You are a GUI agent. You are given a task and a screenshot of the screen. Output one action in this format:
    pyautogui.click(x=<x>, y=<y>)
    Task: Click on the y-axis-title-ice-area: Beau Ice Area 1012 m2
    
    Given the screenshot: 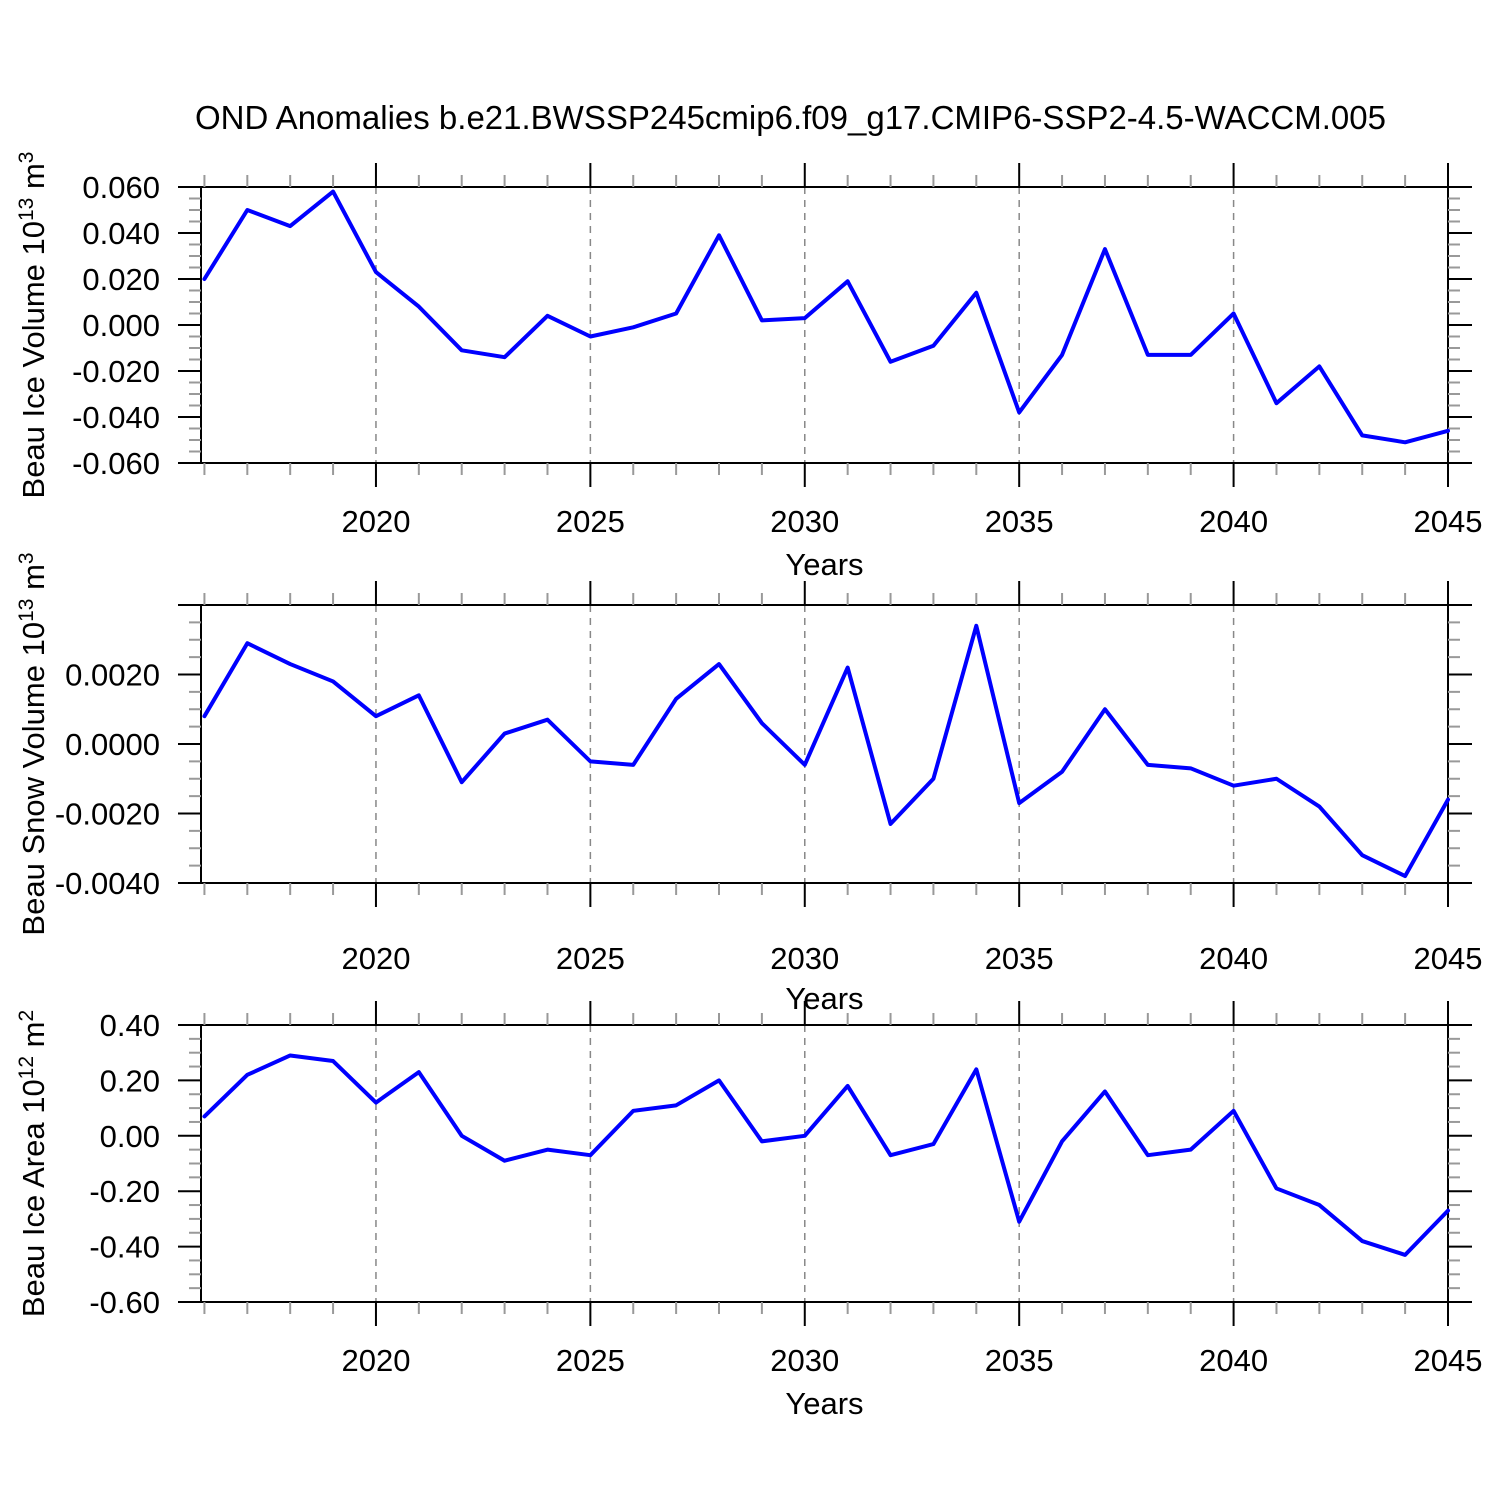 What is the action you would take?
    pyautogui.click(x=33, y=1163)
    